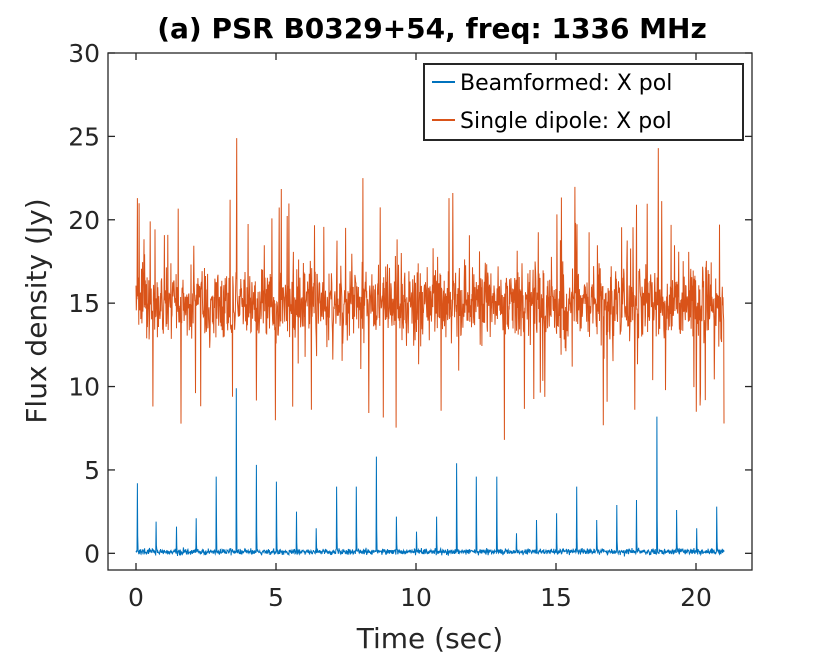 The height and width of the screenshot is (664, 830). I want to click on y-tick-label: 10, so click(84, 387).